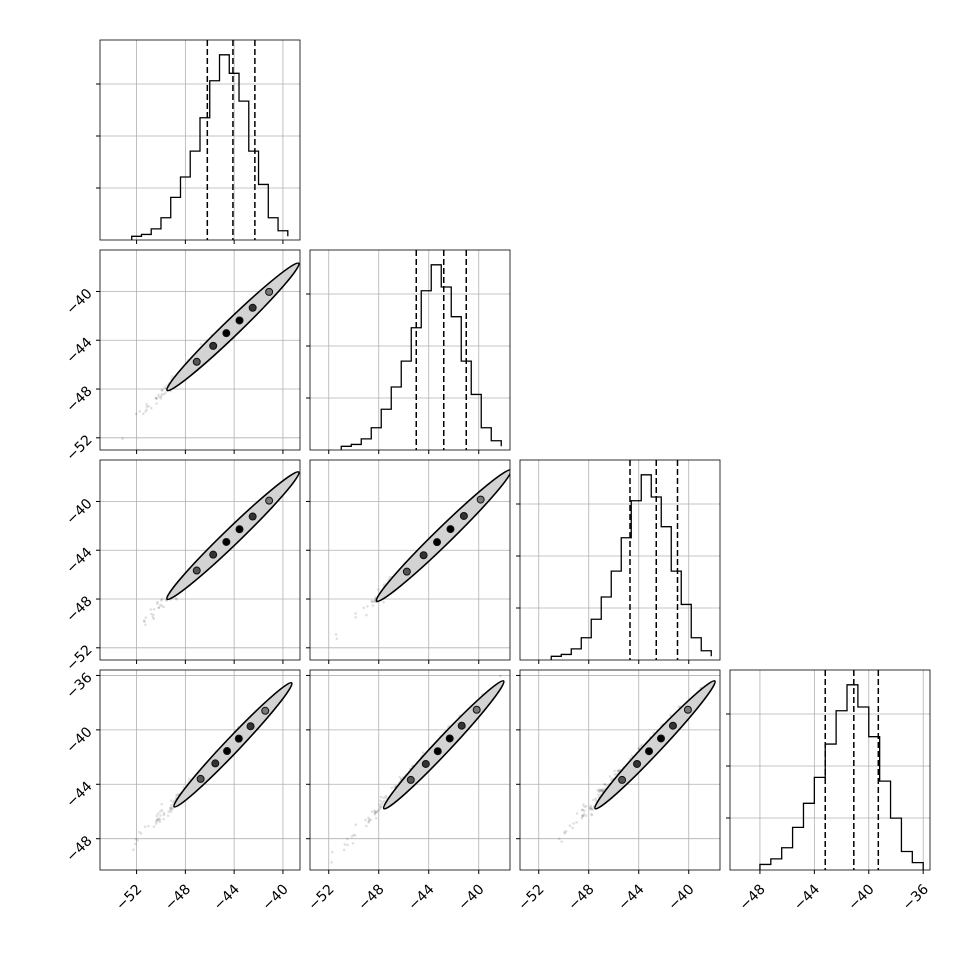  I want to click on pair-r3-c2-content, so click(636, 761).